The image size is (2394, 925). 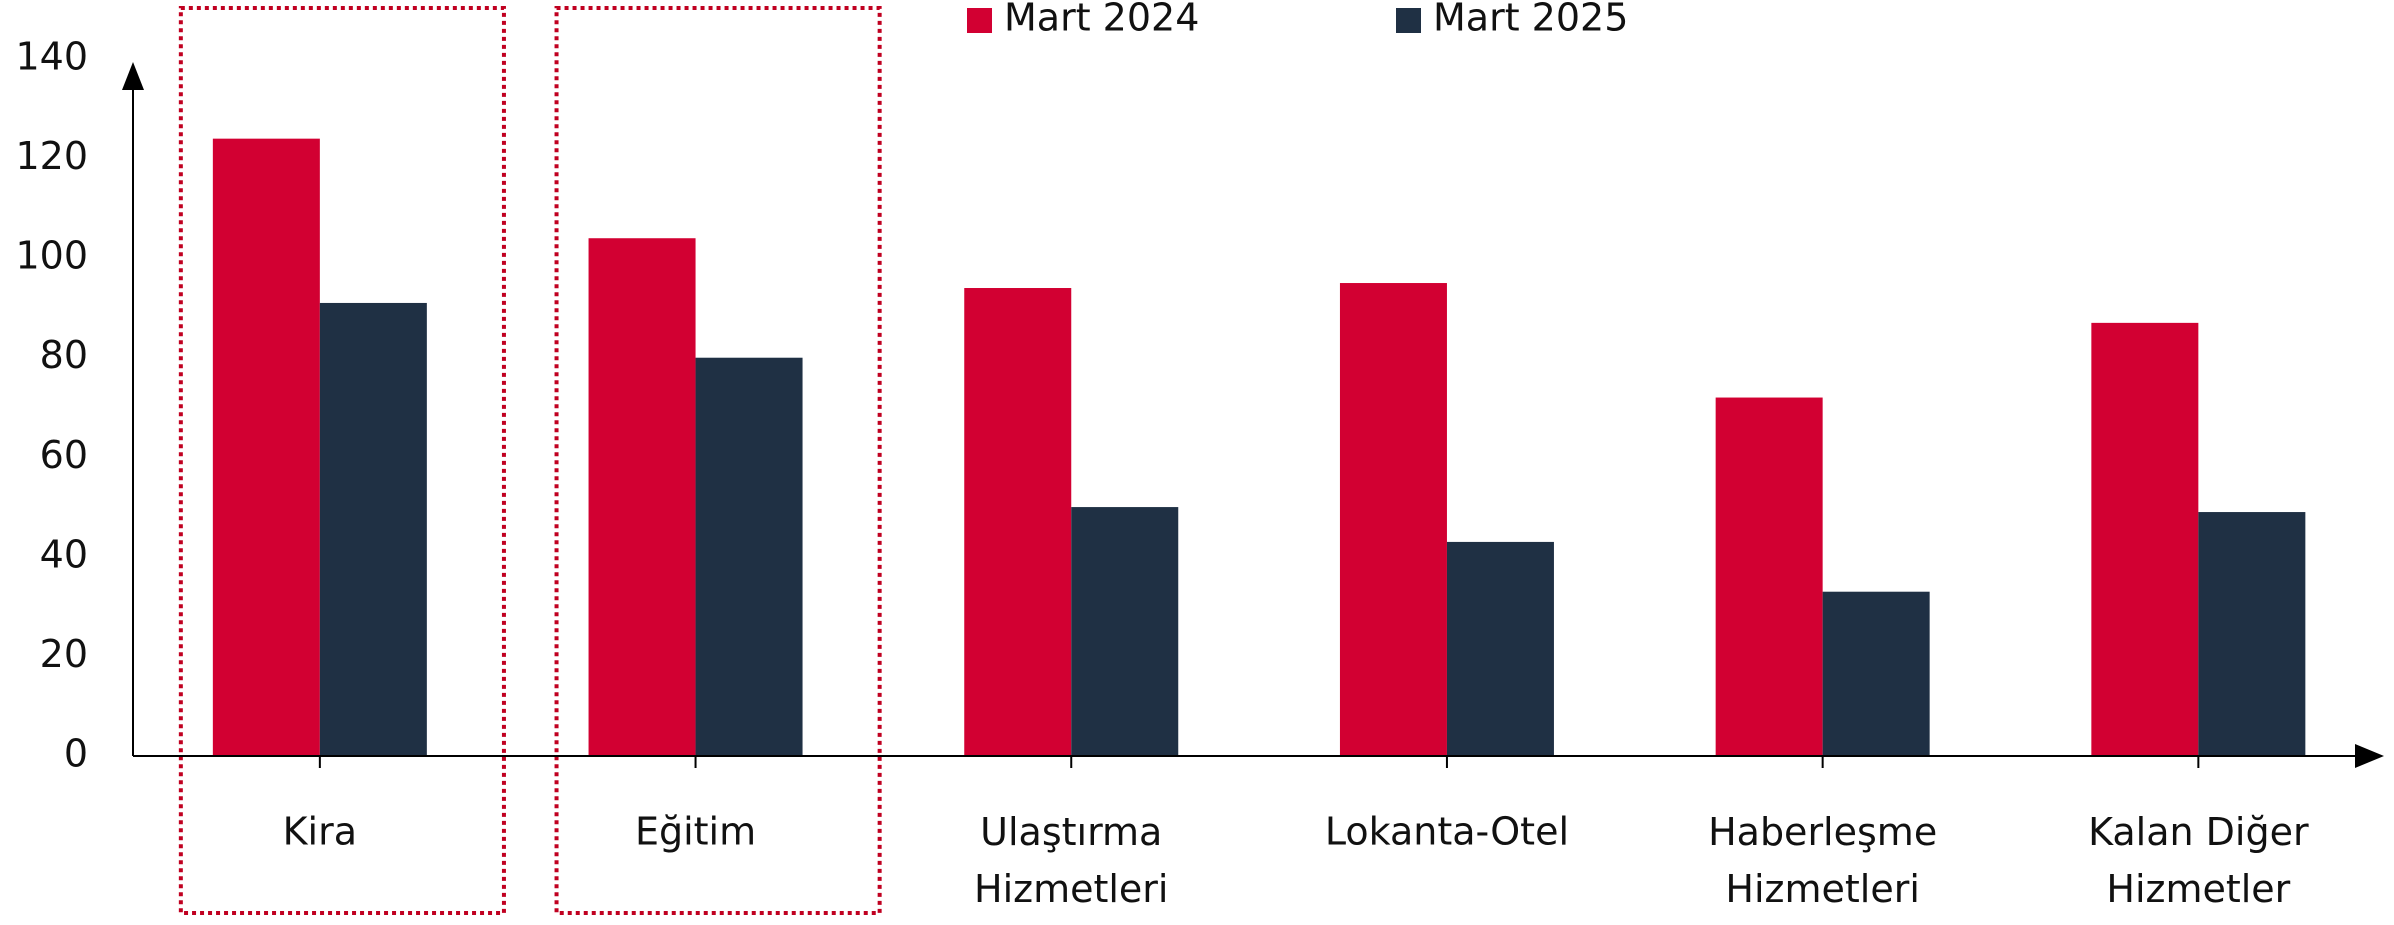 What do you see at coordinates (133, 76) in the screenshot?
I see `y-axis-arrow` at bounding box center [133, 76].